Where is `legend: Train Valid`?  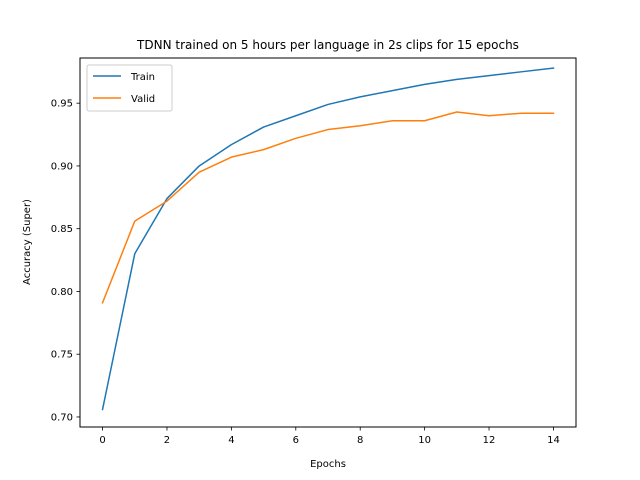 legend: Train Valid is located at coordinates (129, 88).